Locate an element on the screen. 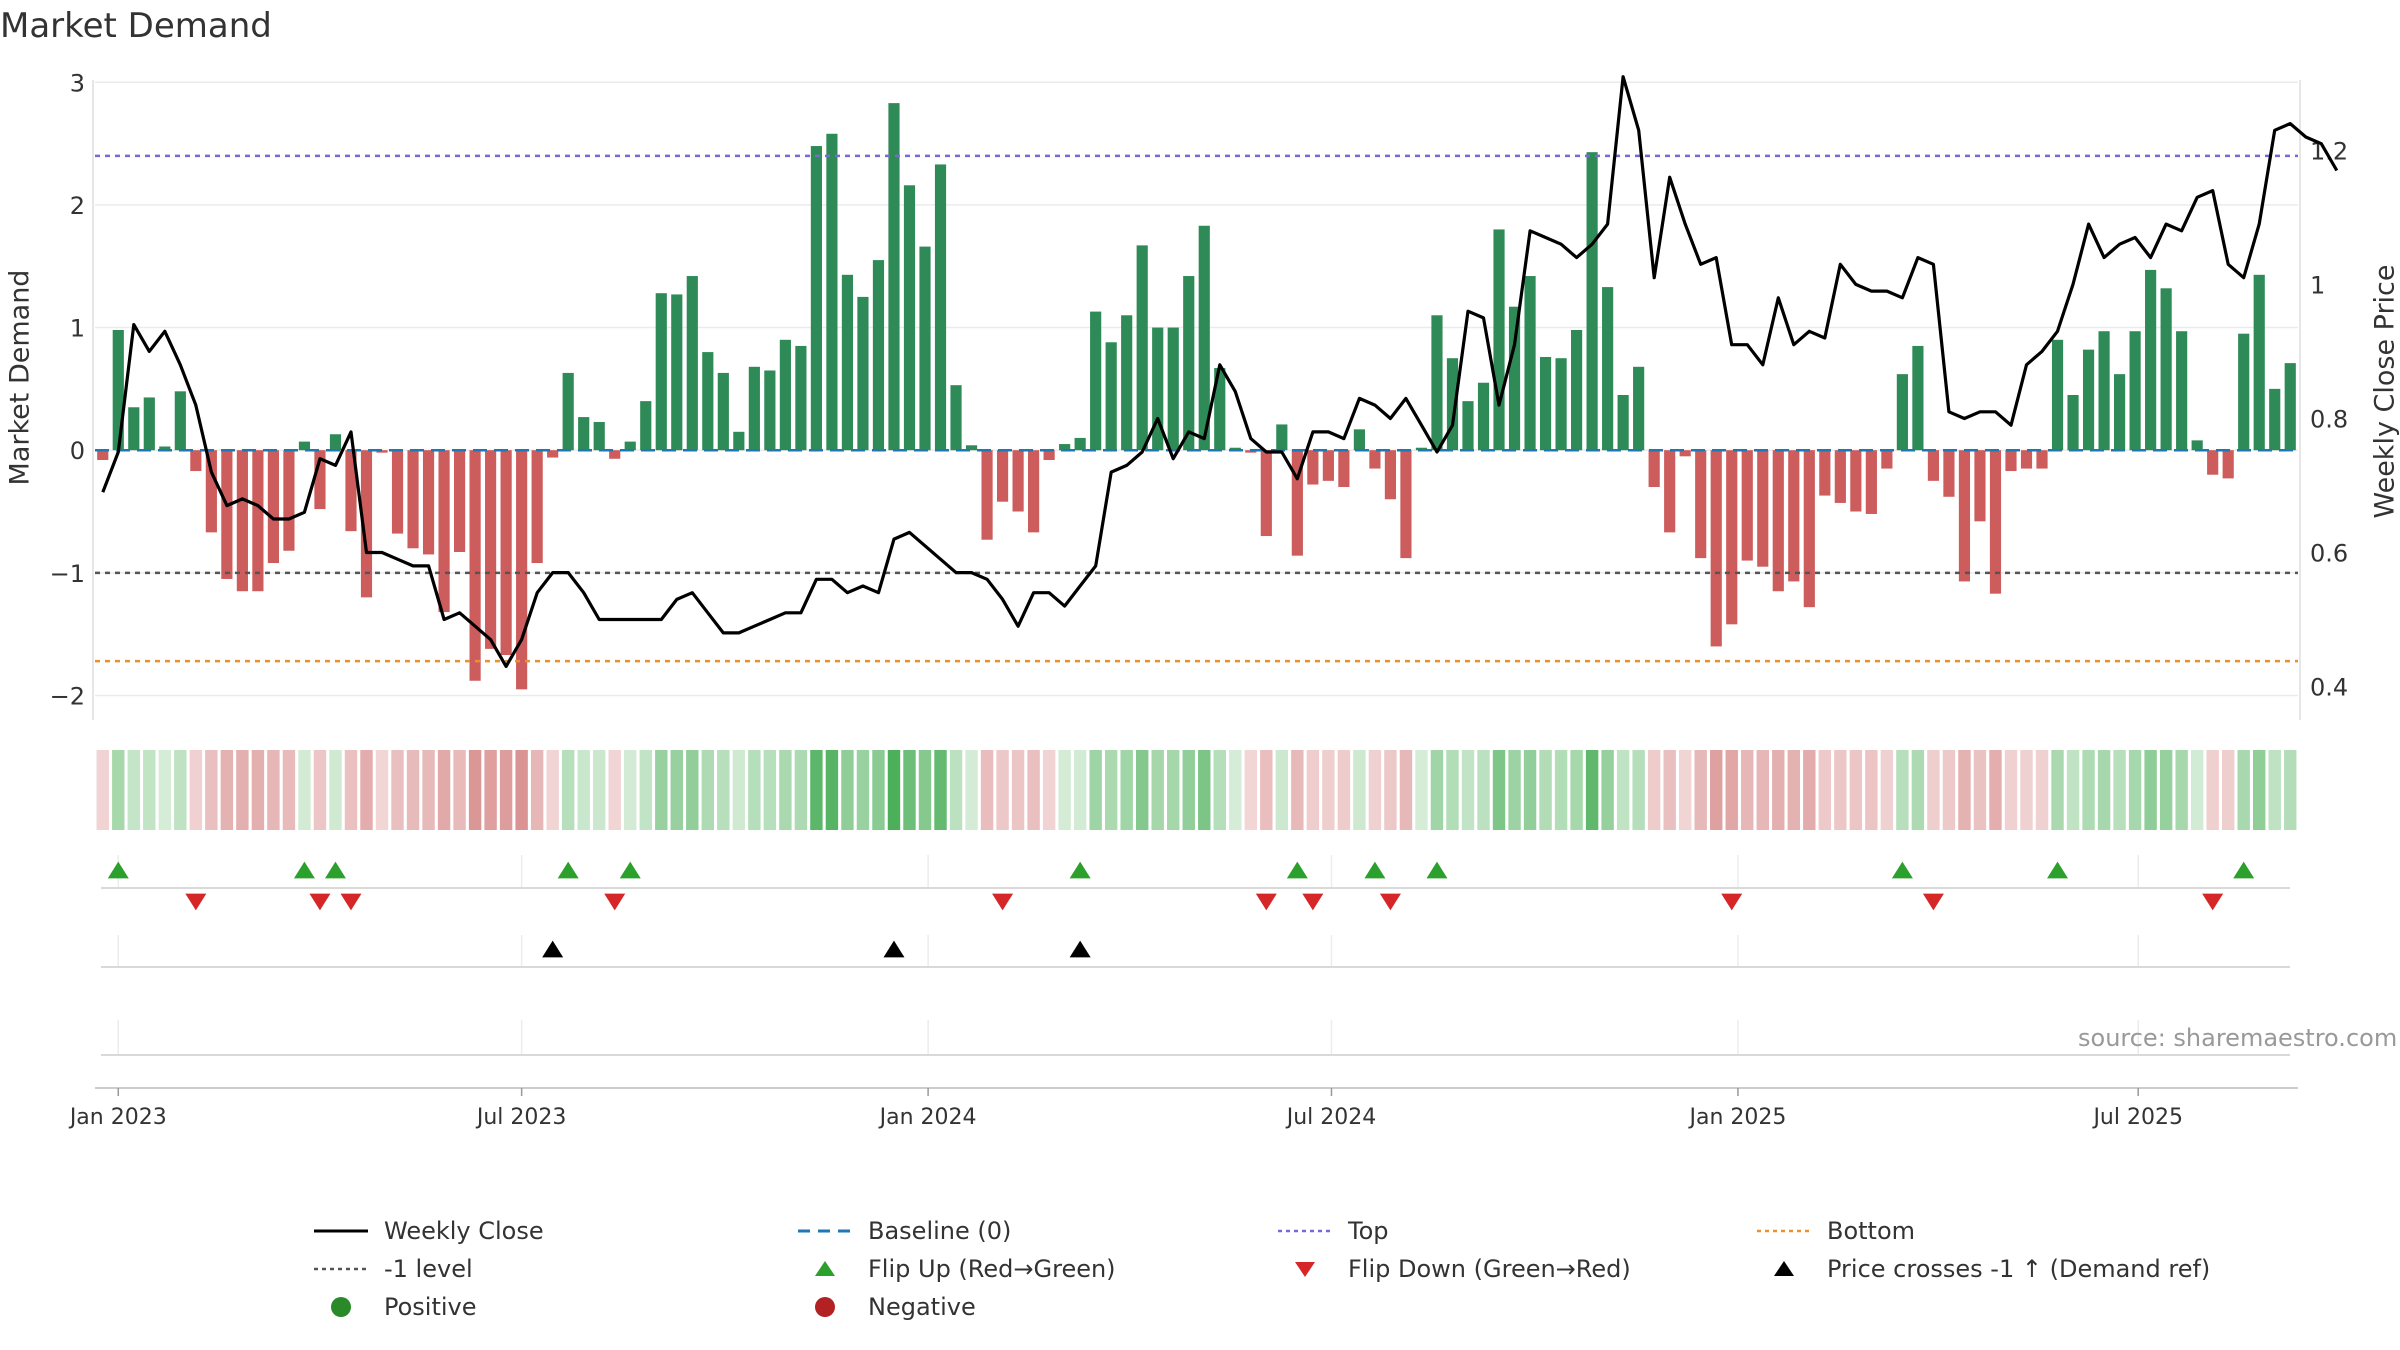 The height and width of the screenshot is (1350, 2400). y-left-tick-label: −2 is located at coordinates (67, 696).